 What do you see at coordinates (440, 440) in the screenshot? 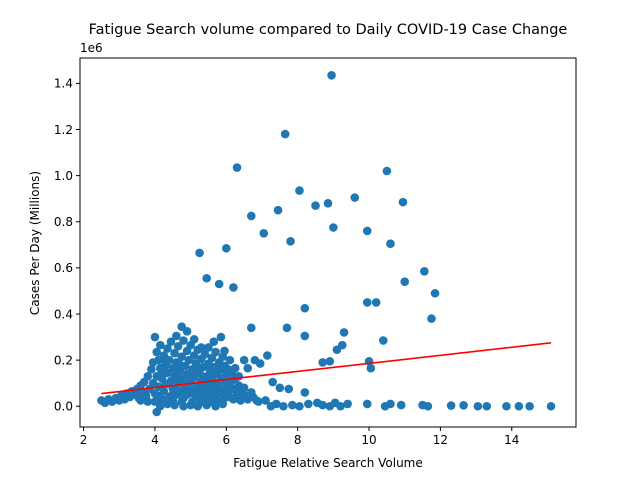
I see `x-tick-label-5: 12` at bounding box center [440, 440].